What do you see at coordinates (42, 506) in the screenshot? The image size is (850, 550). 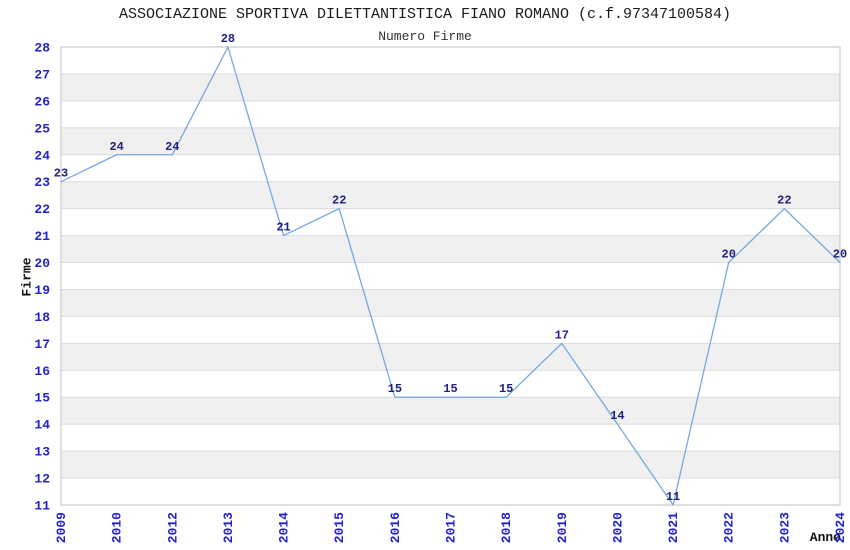 I see `y-tick-label: 11` at bounding box center [42, 506].